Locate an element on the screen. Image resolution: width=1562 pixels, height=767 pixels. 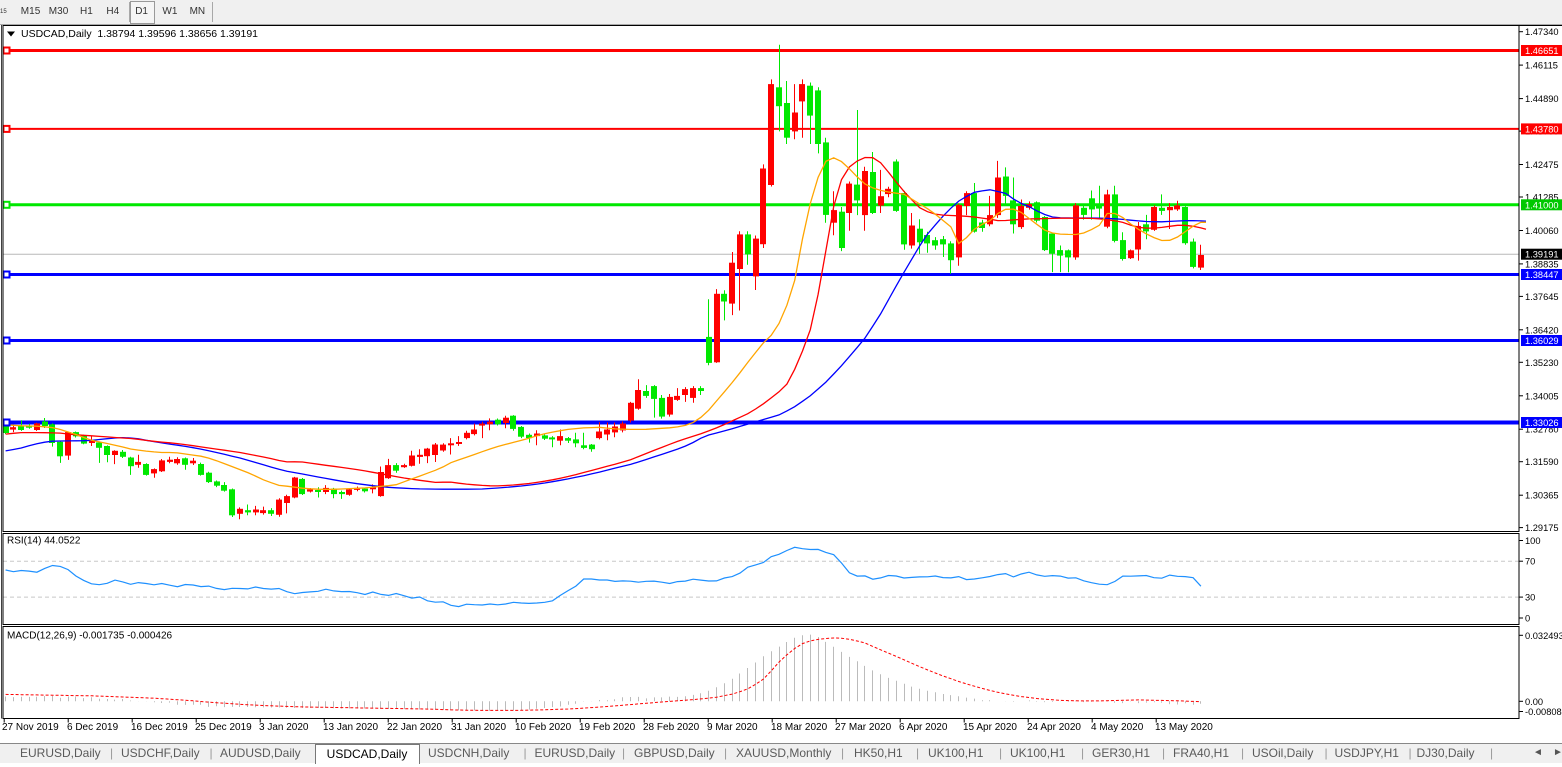
svg-text: 1.38447 is located at coordinates (1542, 275).